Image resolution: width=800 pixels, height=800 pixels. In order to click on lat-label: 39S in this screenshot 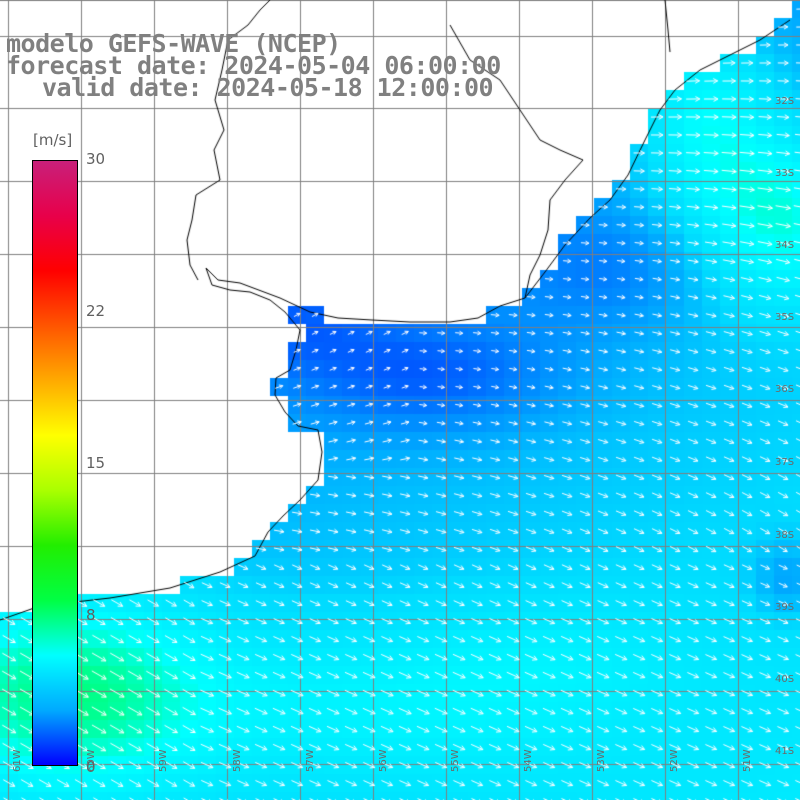, I will do `click(785, 607)`.